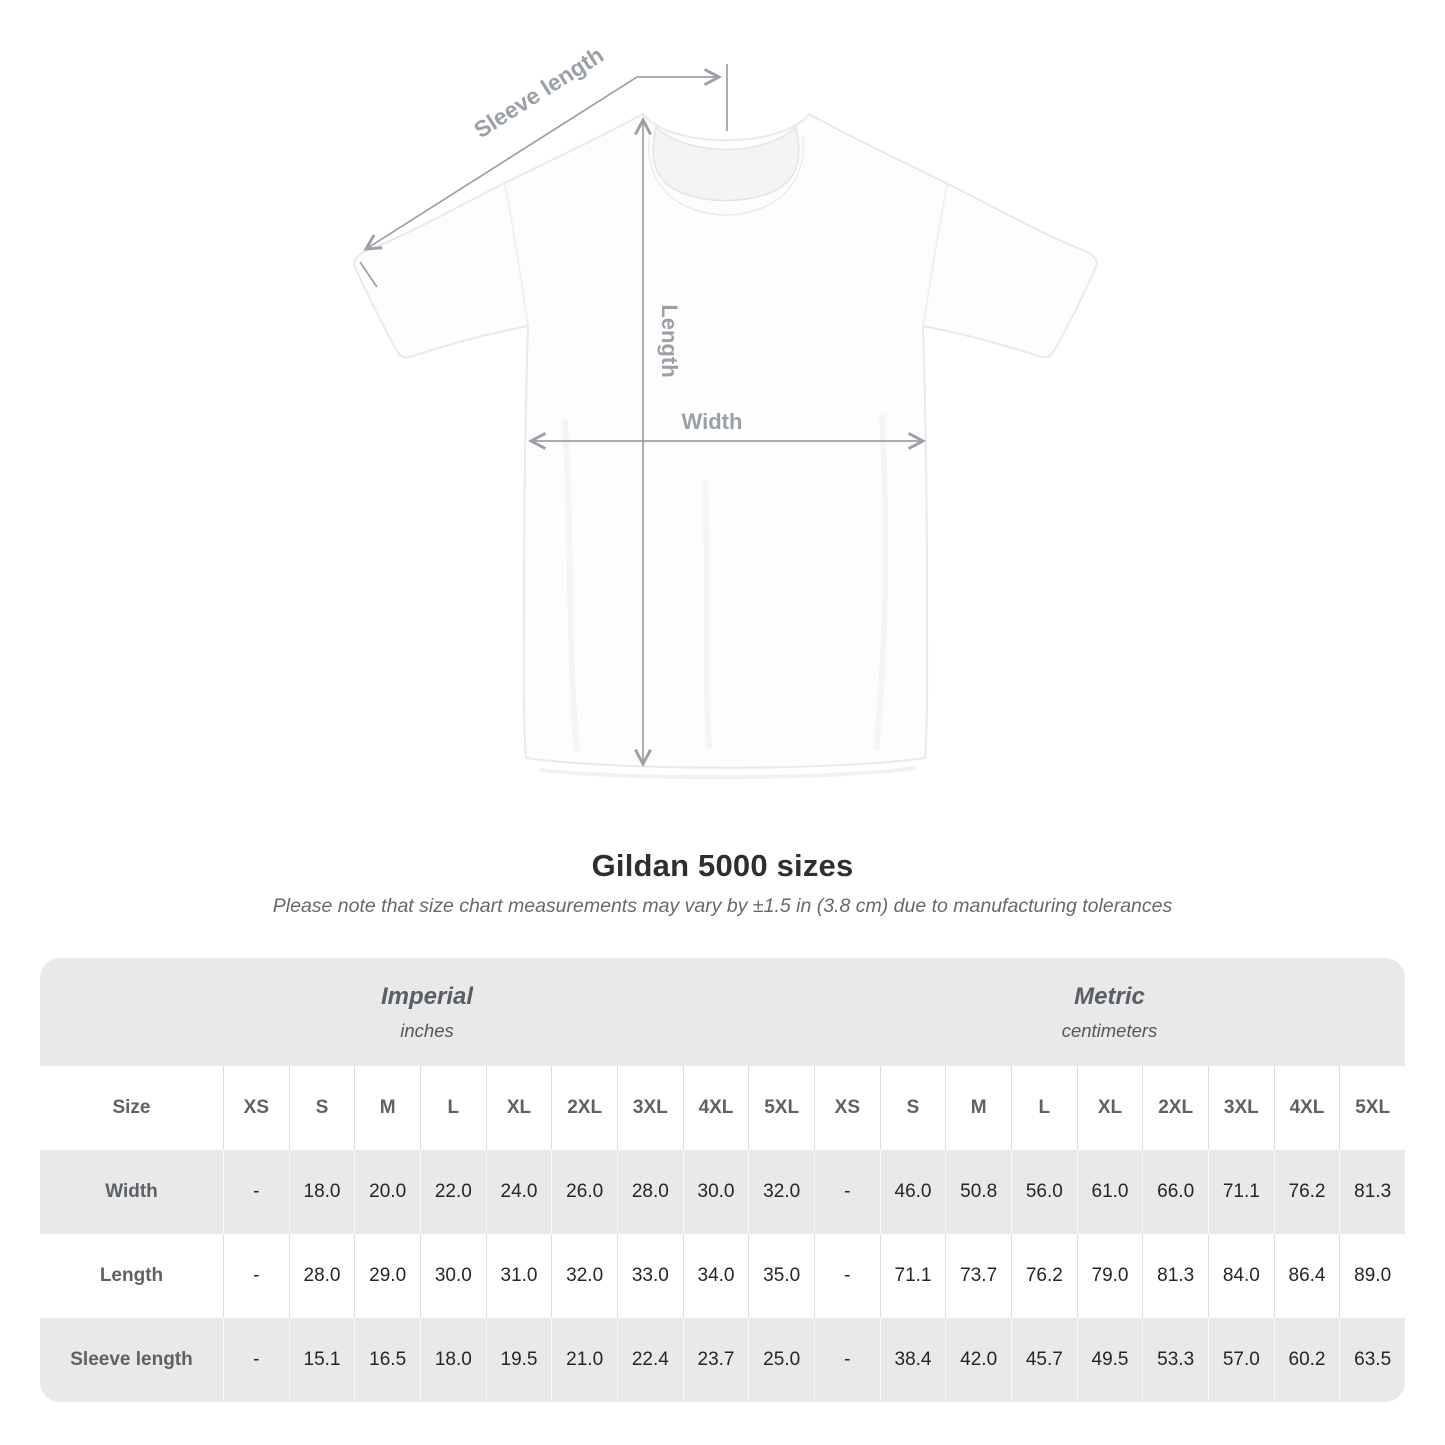 The height and width of the screenshot is (1445, 1445). Describe the element at coordinates (781, 1108) in the screenshot. I see `imperial-size-5xl: 5XL` at that location.